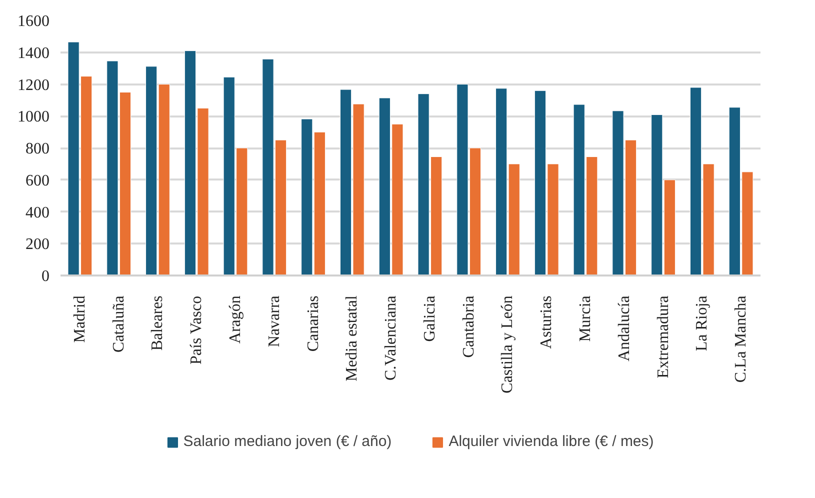 This screenshot has height=498, width=815. What do you see at coordinates (34, 53) in the screenshot?
I see `y-tick-label: 1400` at bounding box center [34, 53].